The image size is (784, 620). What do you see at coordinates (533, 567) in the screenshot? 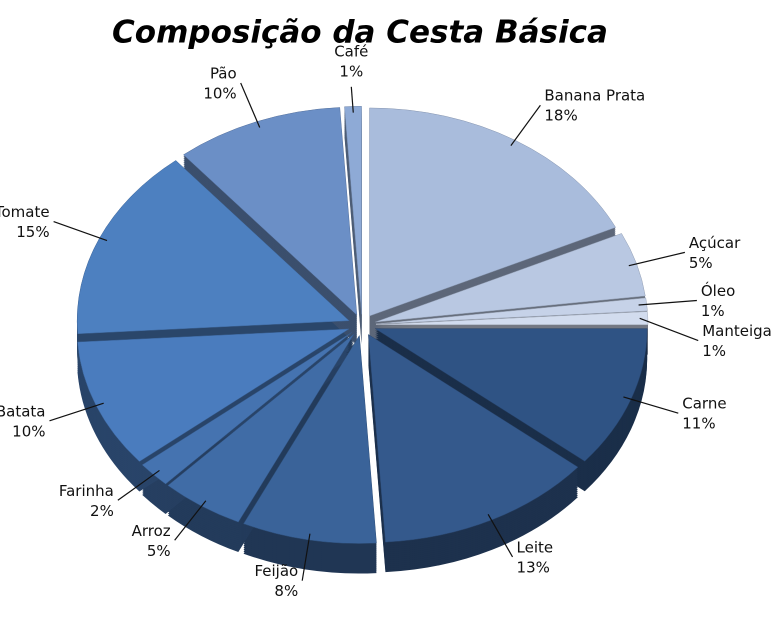
I see `slice-value-label: 13%` at bounding box center [533, 567].